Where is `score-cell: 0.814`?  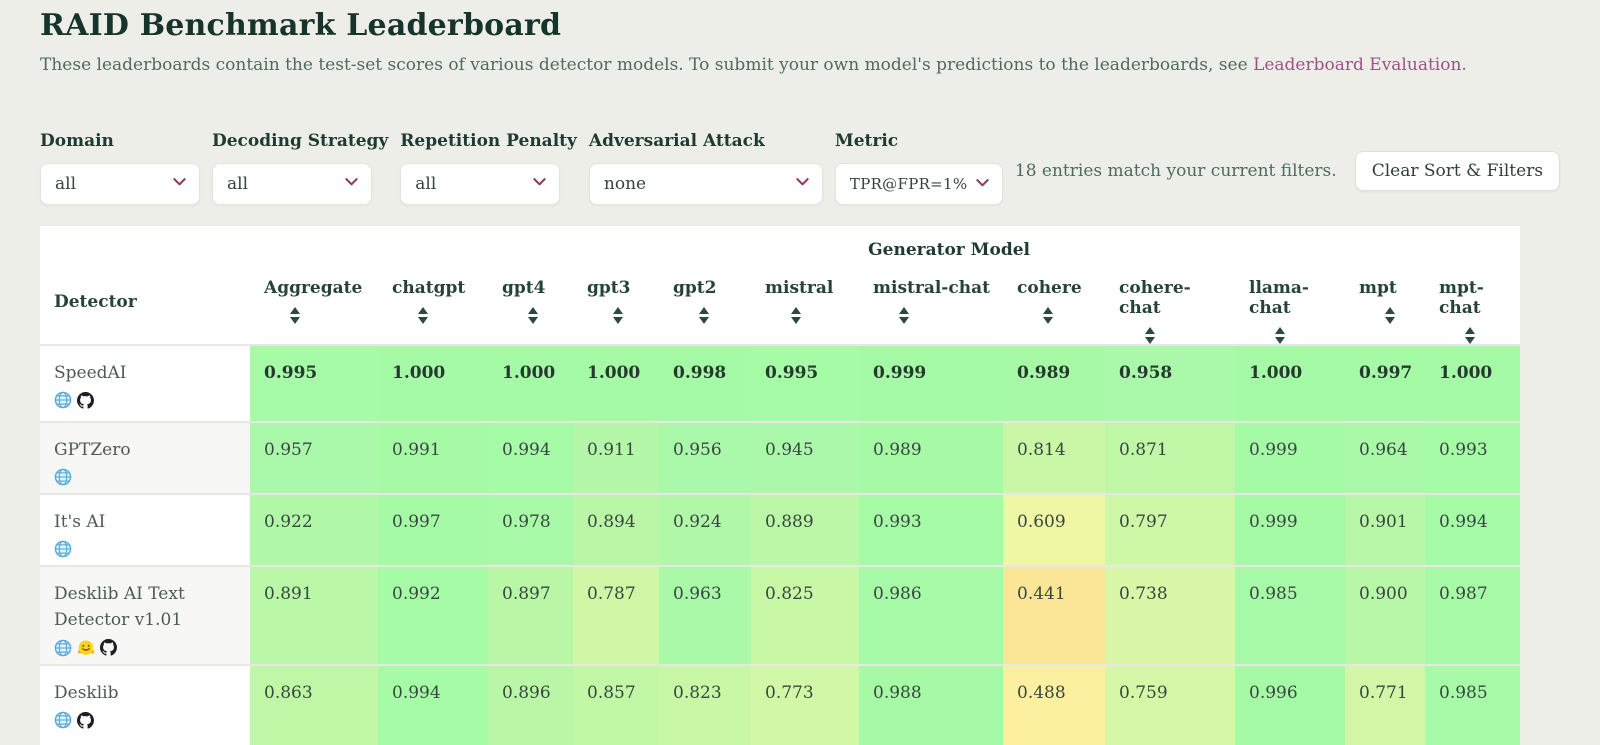 score-cell: 0.814 is located at coordinates (1054, 458).